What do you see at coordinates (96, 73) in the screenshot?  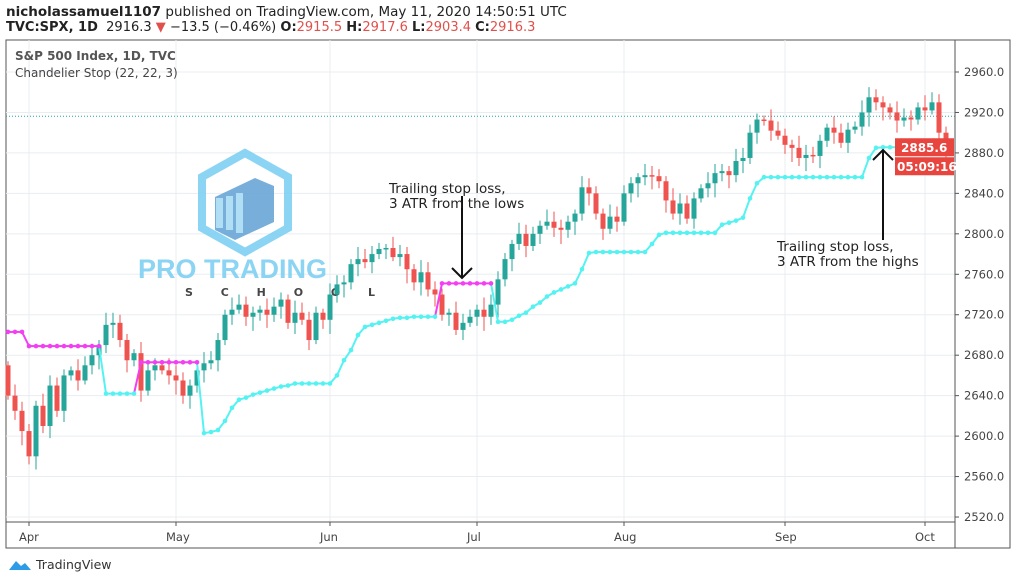 I see `legend-indicator: Chandelier Stop (22, 22, 3)` at bounding box center [96, 73].